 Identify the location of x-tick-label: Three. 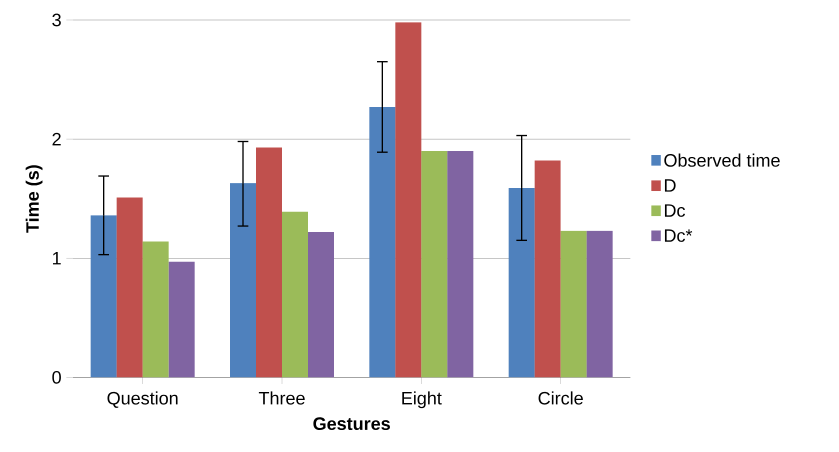
(281, 397).